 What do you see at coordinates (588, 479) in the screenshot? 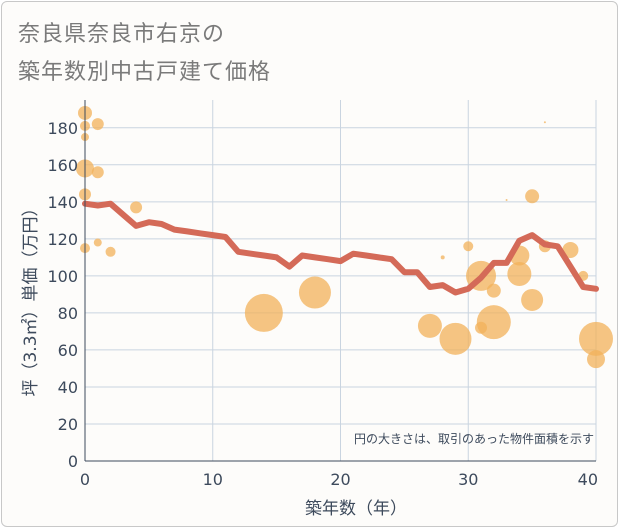
I see `x-tick-label-40: 40` at bounding box center [588, 479].